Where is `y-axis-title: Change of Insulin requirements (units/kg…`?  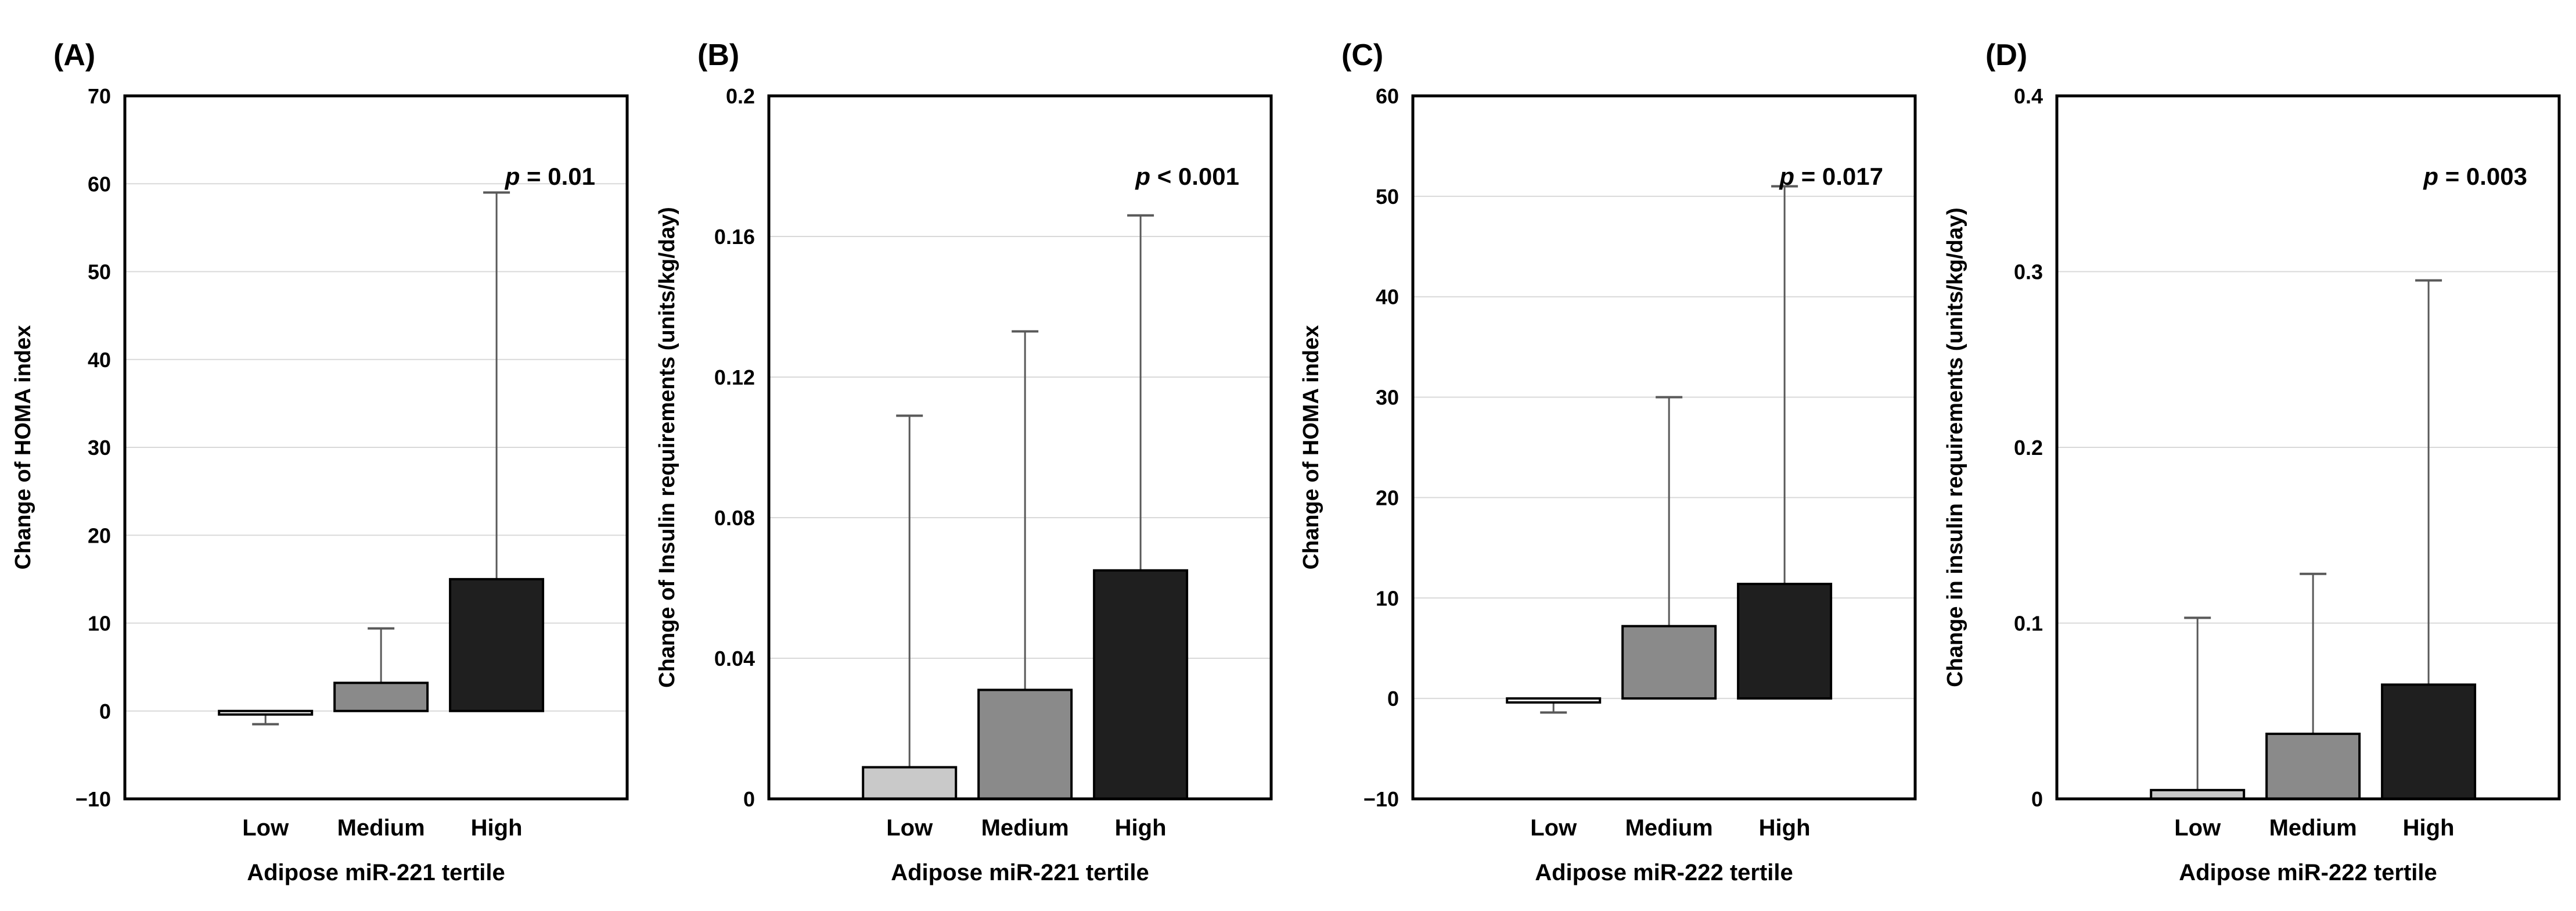 y-axis-title: Change of Insulin requirements (units/kg… is located at coordinates (667, 447).